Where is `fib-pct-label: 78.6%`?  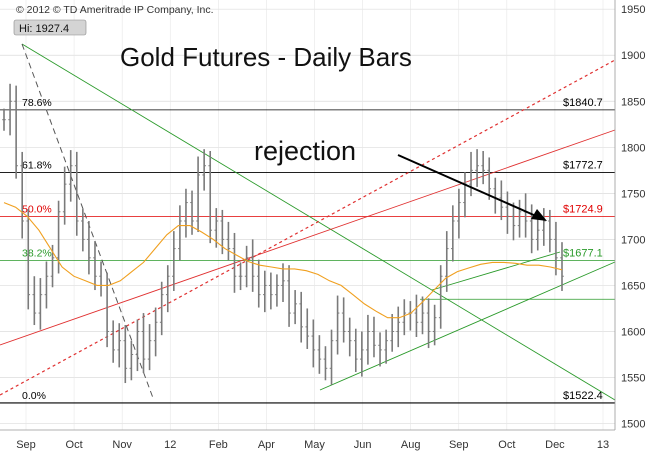
fib-pct-label: 78.6% is located at coordinates (37, 103).